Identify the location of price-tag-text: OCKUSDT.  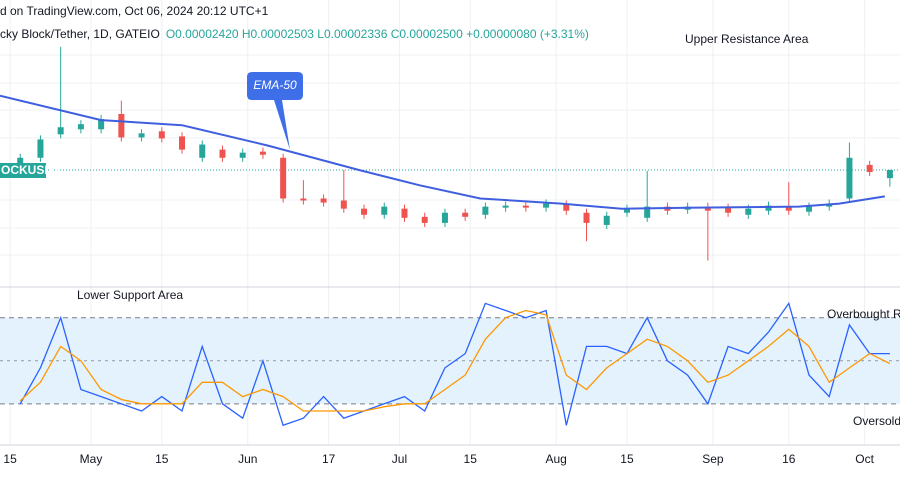
(31, 170).